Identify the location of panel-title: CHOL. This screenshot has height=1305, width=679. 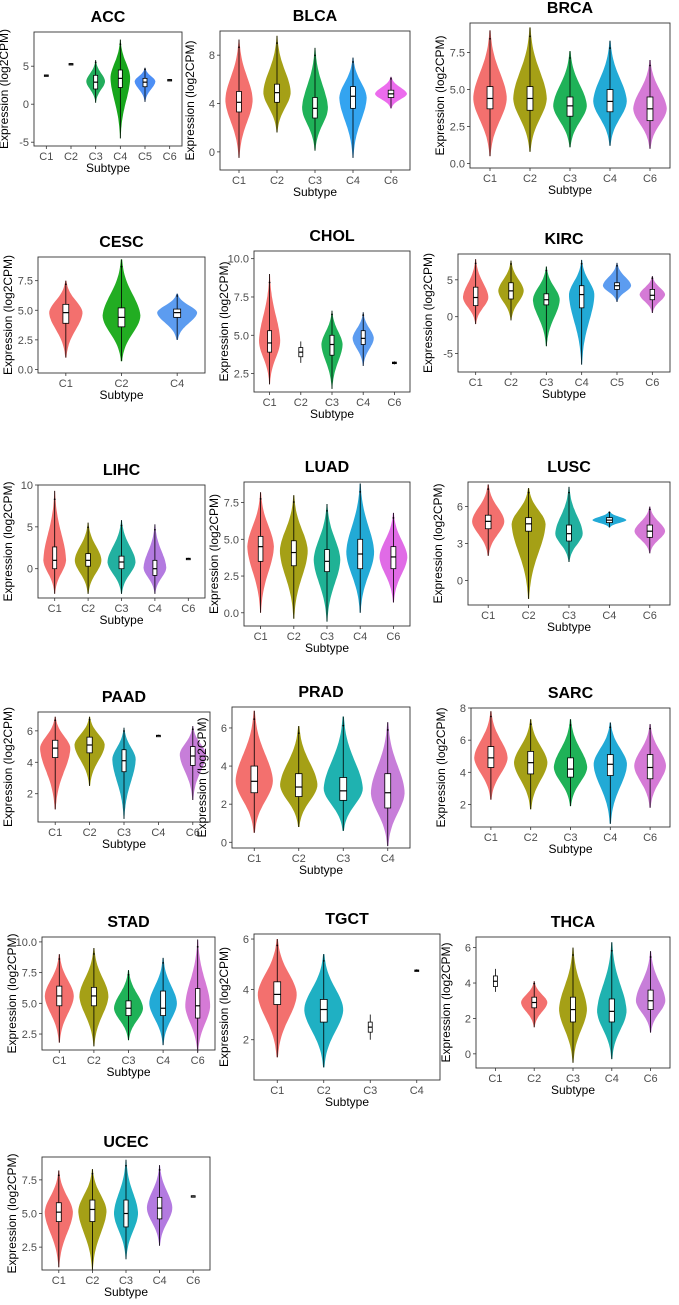
(332, 236).